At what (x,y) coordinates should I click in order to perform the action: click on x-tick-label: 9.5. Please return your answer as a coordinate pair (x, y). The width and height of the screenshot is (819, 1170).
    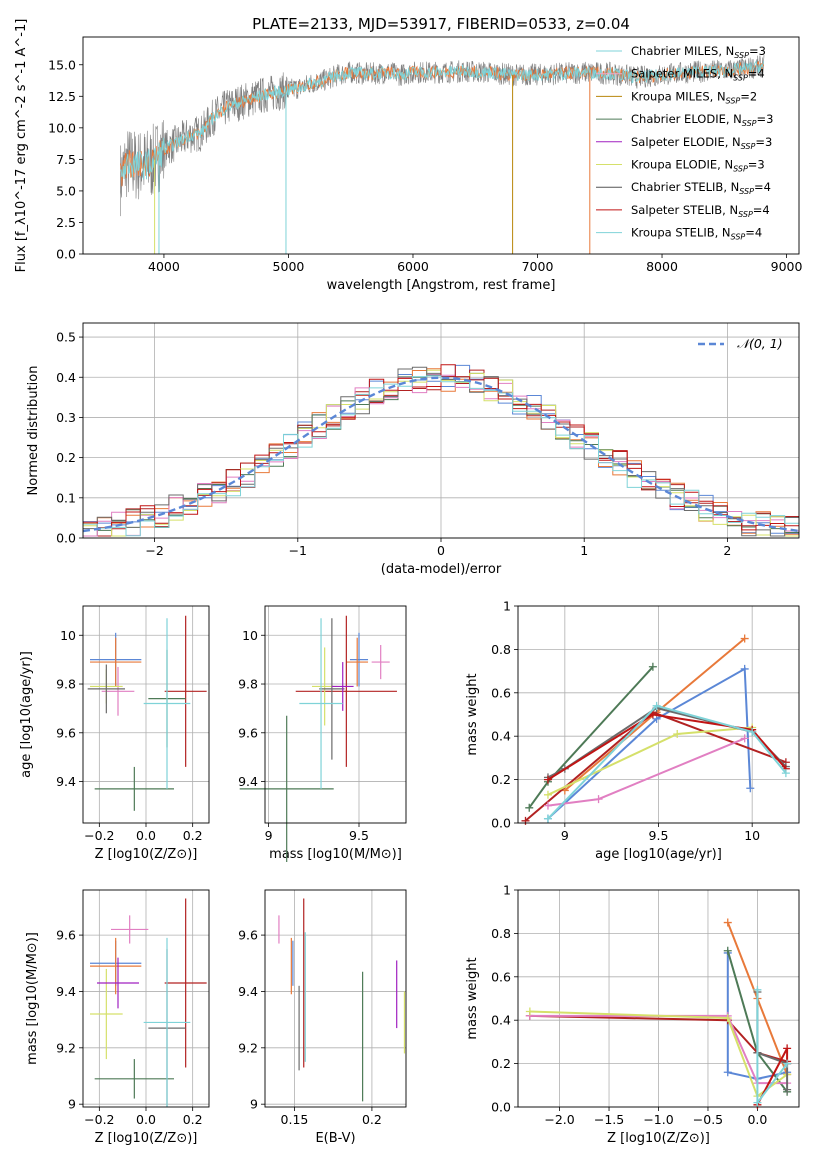
    Looking at the image, I should click on (659, 835).